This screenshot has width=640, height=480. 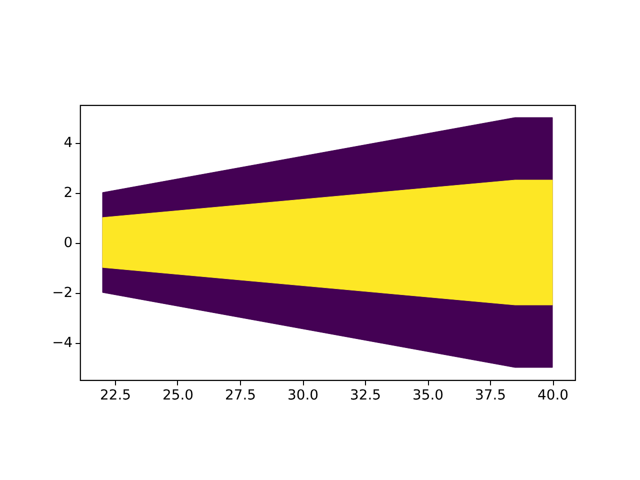 I want to click on x-tick-label: 30.0, so click(x=303, y=395).